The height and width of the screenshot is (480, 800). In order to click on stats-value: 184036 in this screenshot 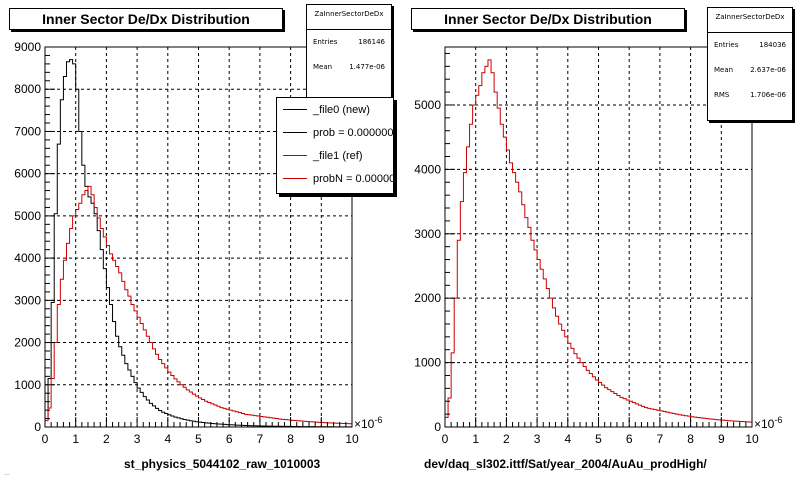, I will do `click(772, 45)`.